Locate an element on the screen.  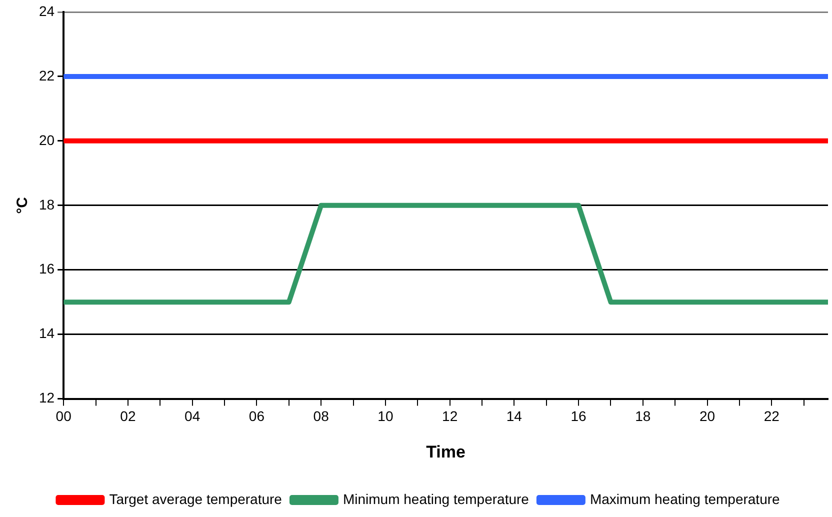
legend-label: Minimum heating temperature is located at coordinates (436, 498).